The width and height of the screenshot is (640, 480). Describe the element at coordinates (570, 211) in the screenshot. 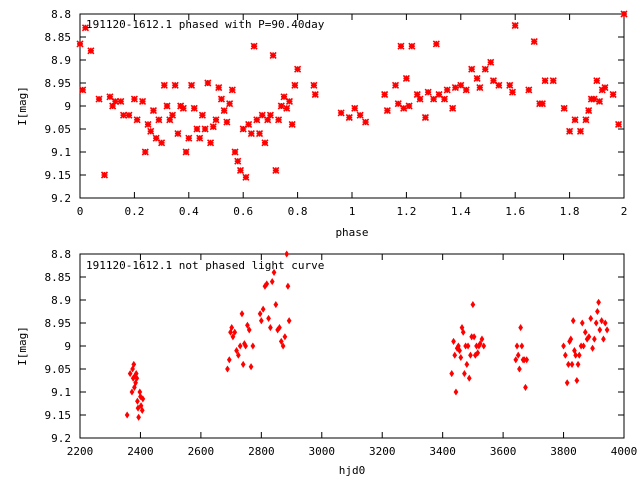

I see `phased-x-tick-label: 1.8` at that location.